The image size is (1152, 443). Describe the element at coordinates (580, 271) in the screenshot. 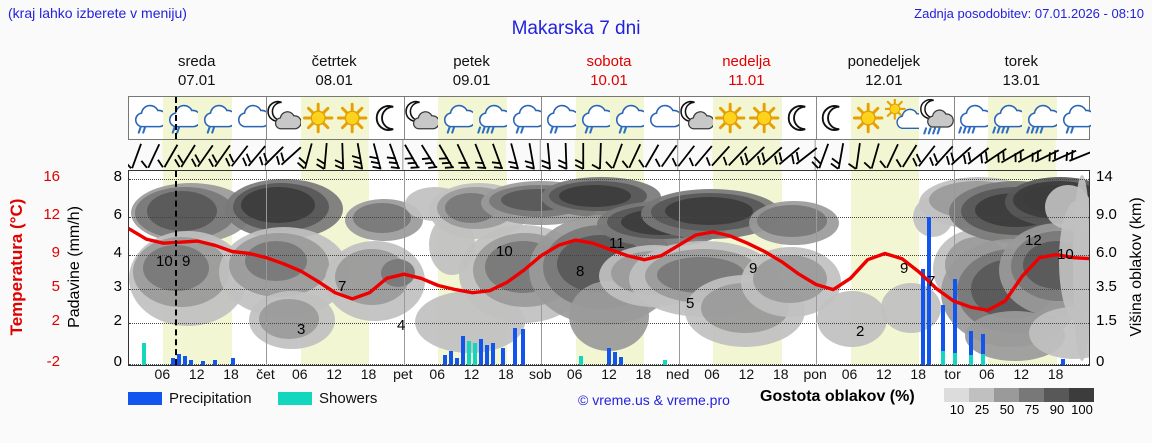

I see `temperature-value-label: 8` at that location.